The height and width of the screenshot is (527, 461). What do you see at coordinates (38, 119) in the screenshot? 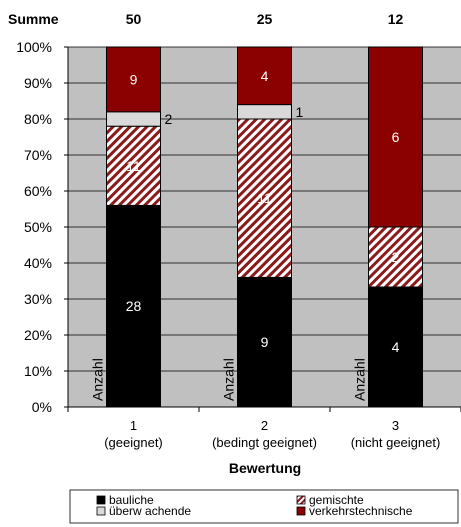
I see `y-tick-label: 80%` at bounding box center [38, 119].